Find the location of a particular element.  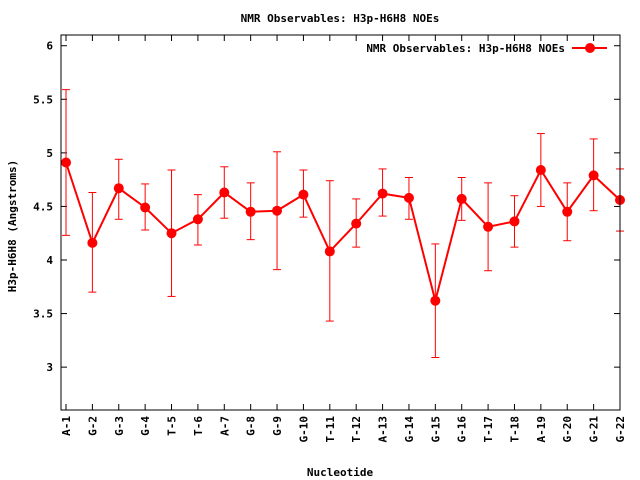

x-tick-label: G-3 is located at coordinates (119, 426).